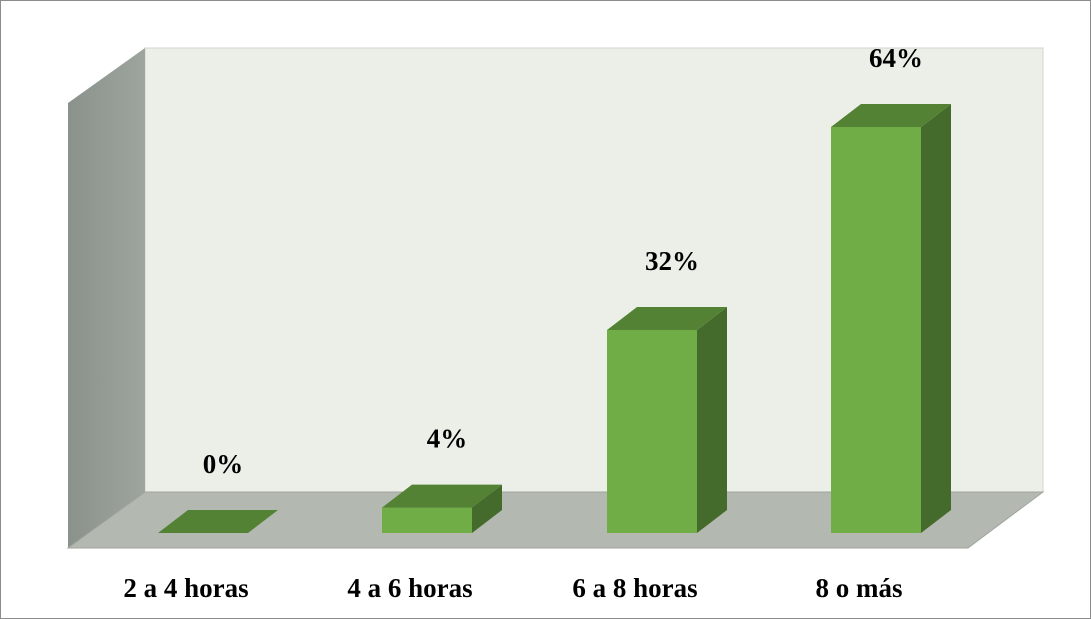 Image resolution: width=1091 pixels, height=619 pixels. What do you see at coordinates (896, 58) in the screenshot?
I see `value-label: 64%` at bounding box center [896, 58].